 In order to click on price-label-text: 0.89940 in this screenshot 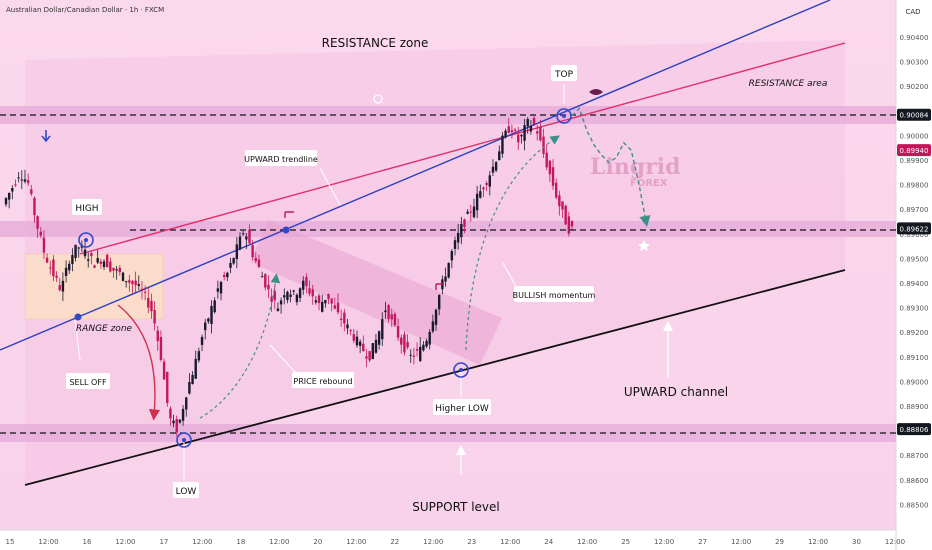, I will do `click(914, 151)`.